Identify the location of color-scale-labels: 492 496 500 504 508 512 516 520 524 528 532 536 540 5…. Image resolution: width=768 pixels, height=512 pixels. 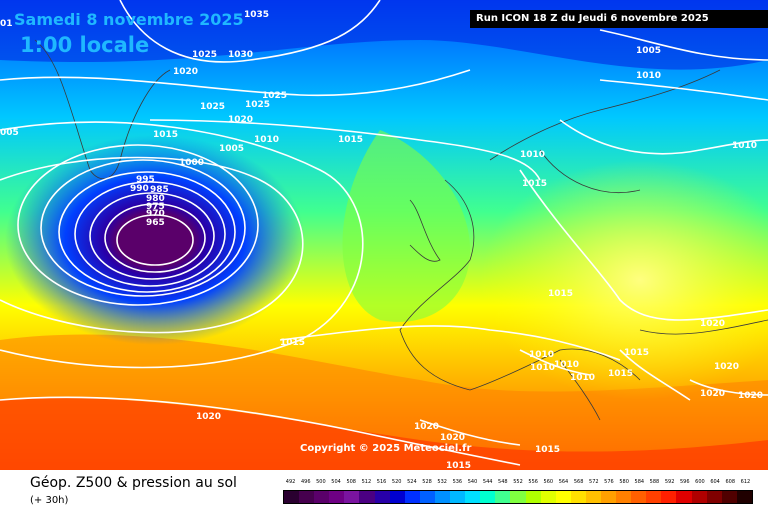
(518, 484).